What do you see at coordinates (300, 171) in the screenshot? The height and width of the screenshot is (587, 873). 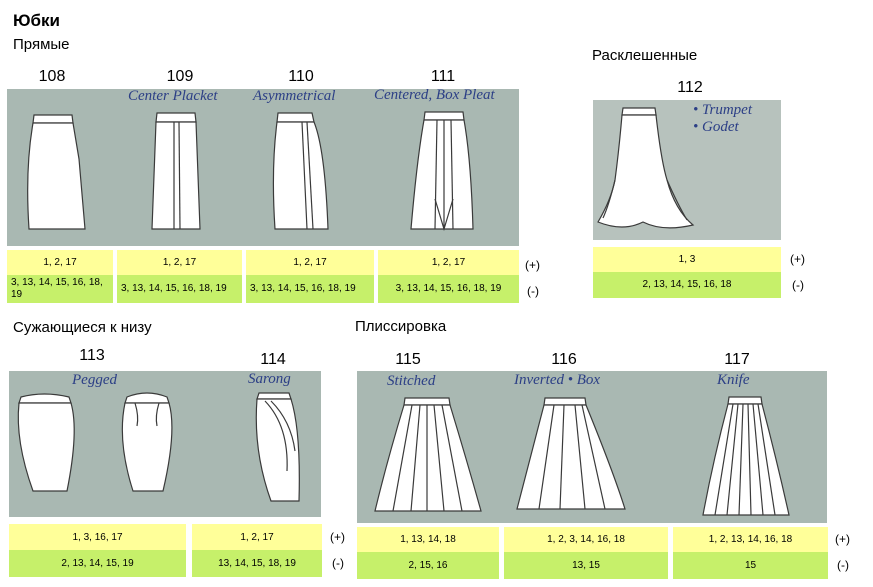 I see `skirt-110-drawing` at bounding box center [300, 171].